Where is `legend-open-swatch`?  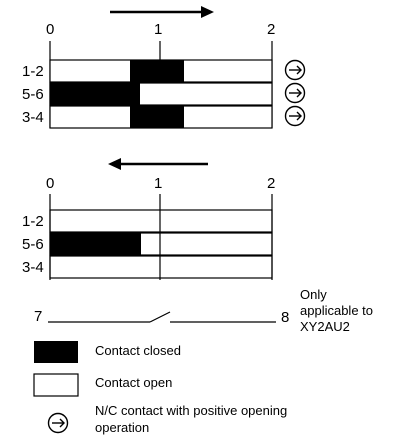 legend-open-swatch is located at coordinates (56, 385).